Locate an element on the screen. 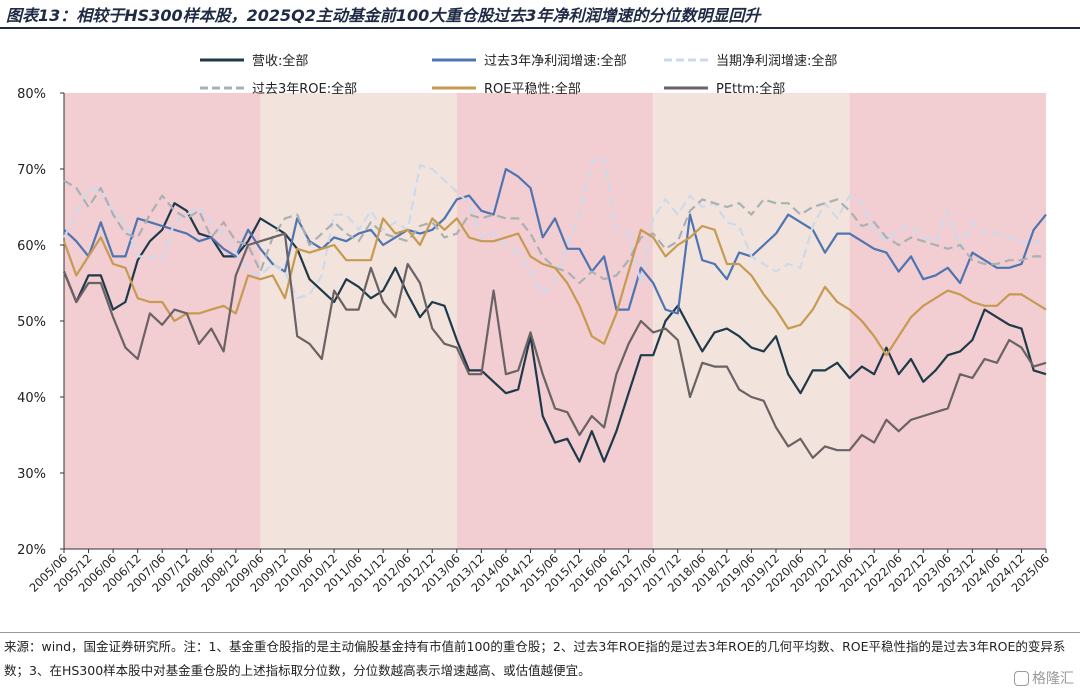 The width and height of the screenshot is (1080, 692). legend-label-2: 当期净利润增速:全部 is located at coordinates (776, 61).